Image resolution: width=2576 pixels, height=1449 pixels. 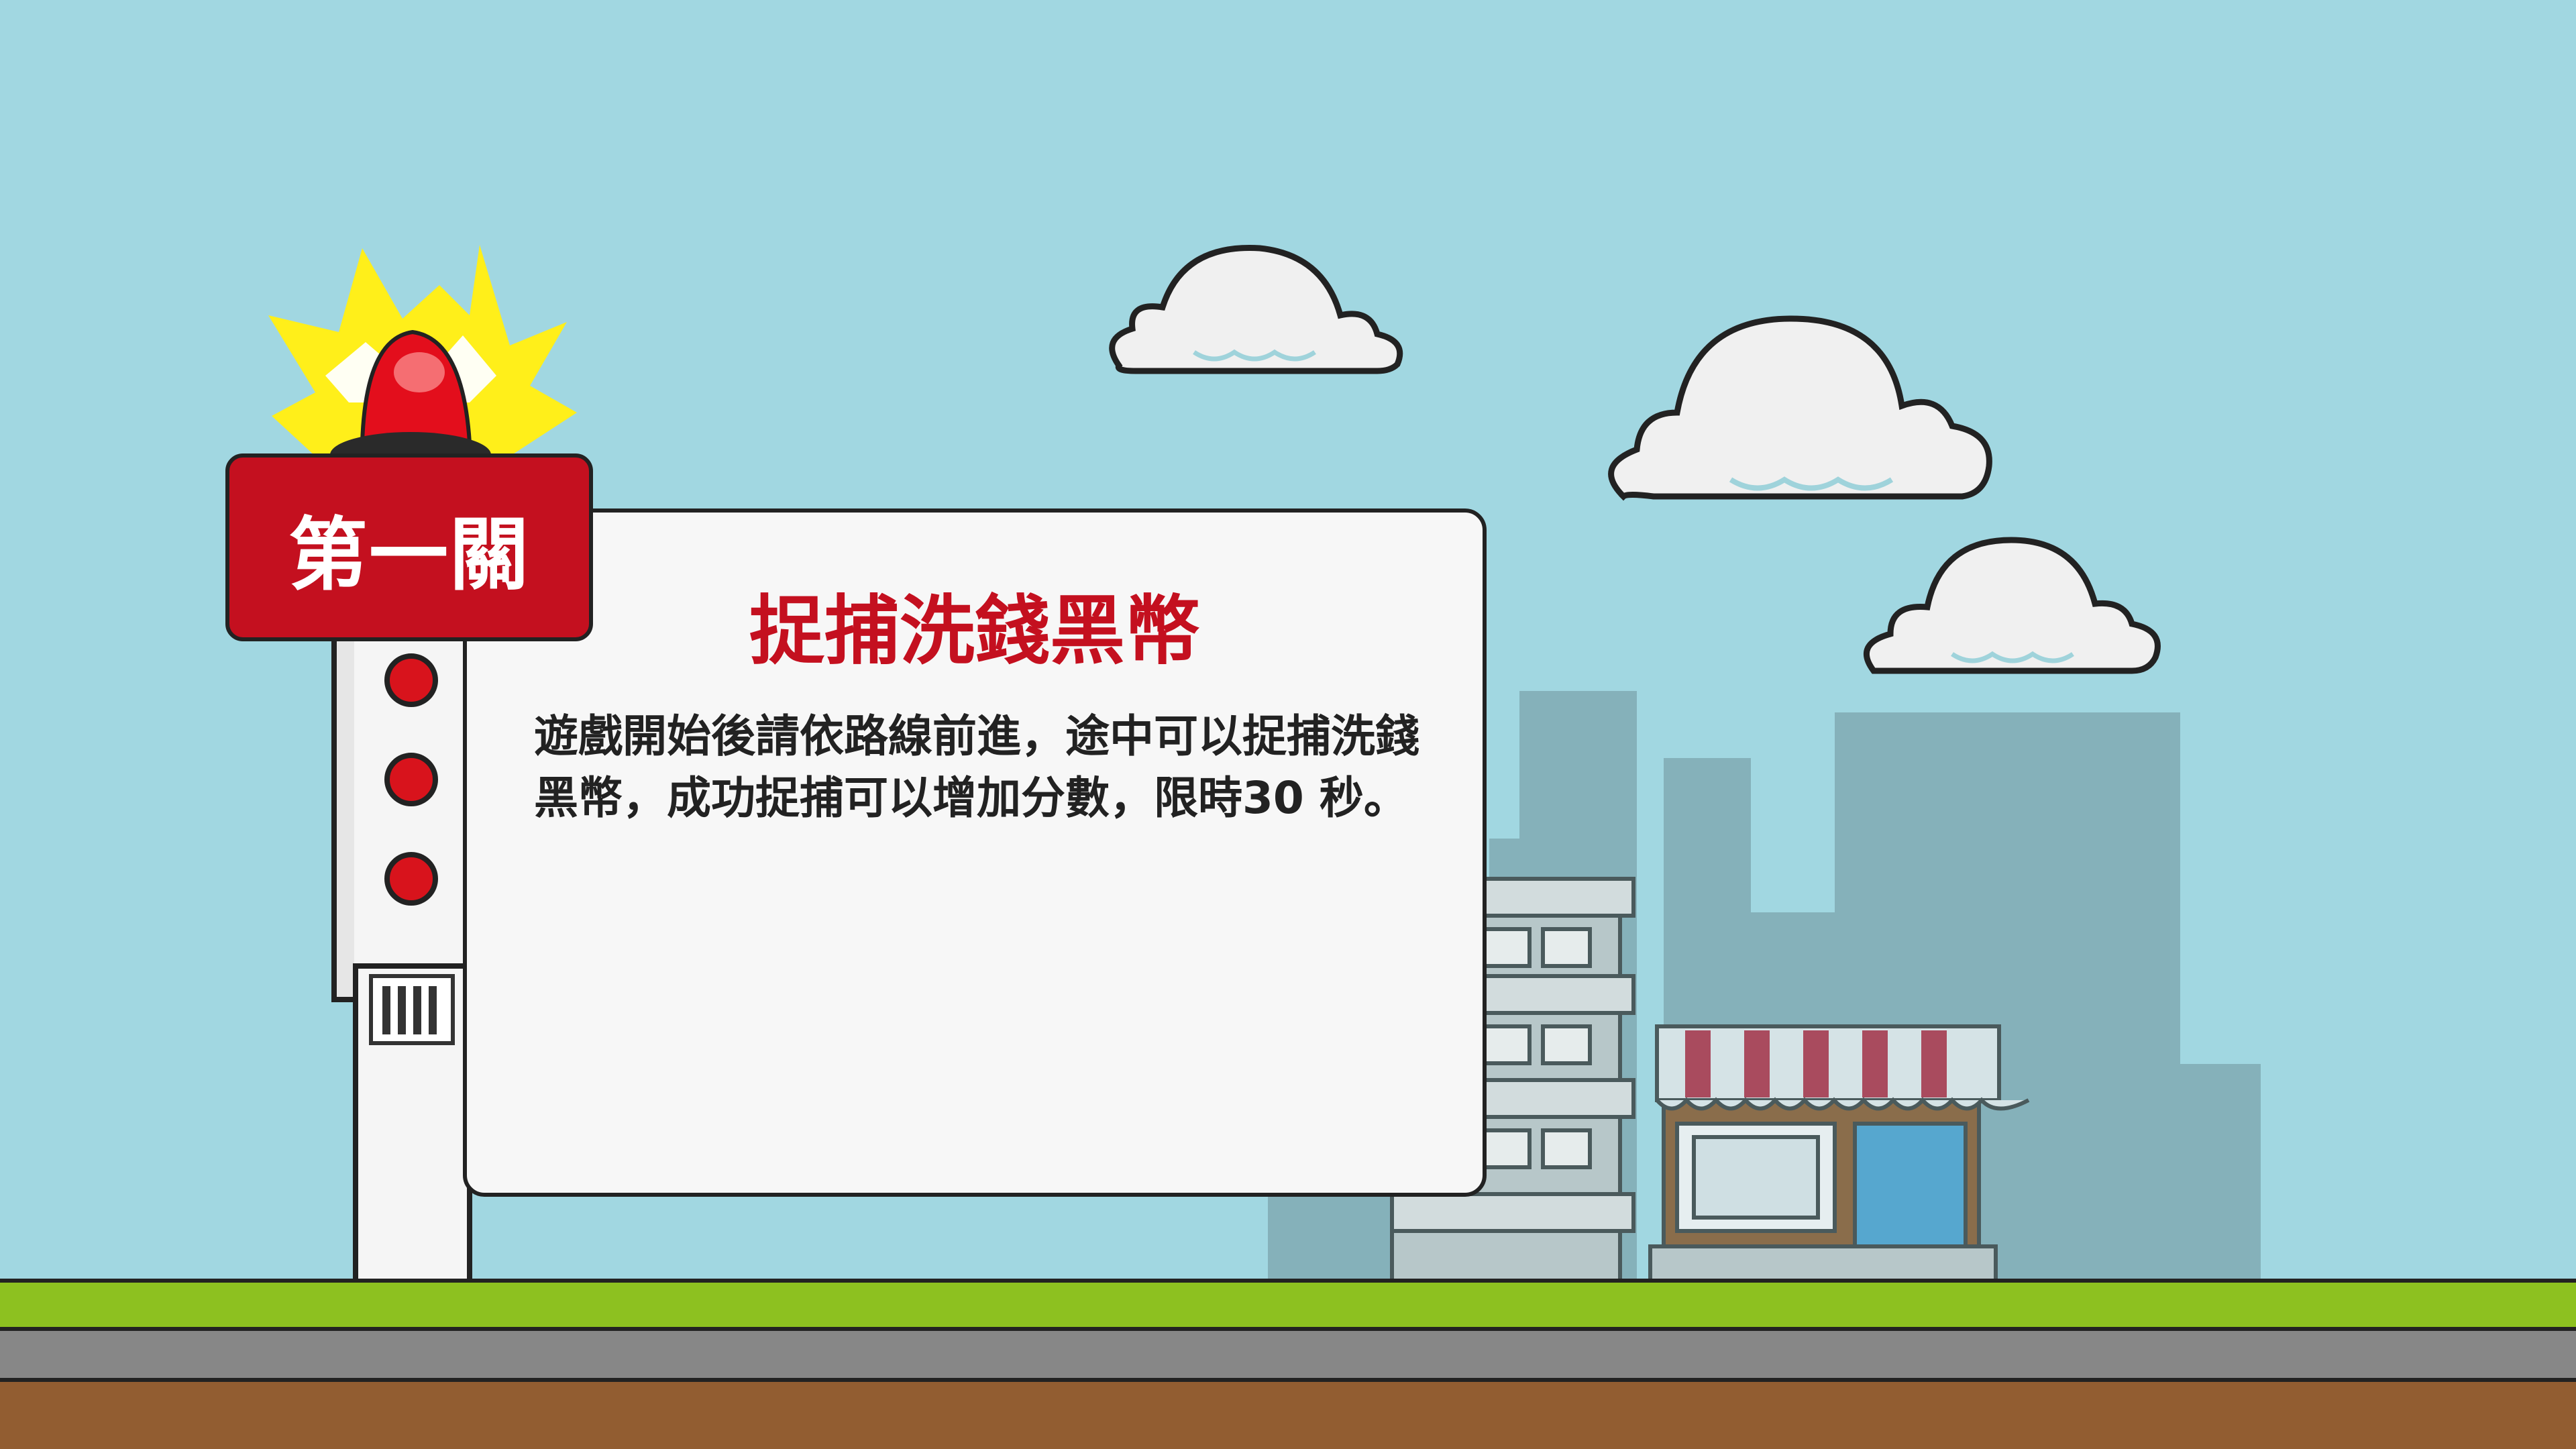 I want to click on level-label: 第一關, so click(x=409, y=554).